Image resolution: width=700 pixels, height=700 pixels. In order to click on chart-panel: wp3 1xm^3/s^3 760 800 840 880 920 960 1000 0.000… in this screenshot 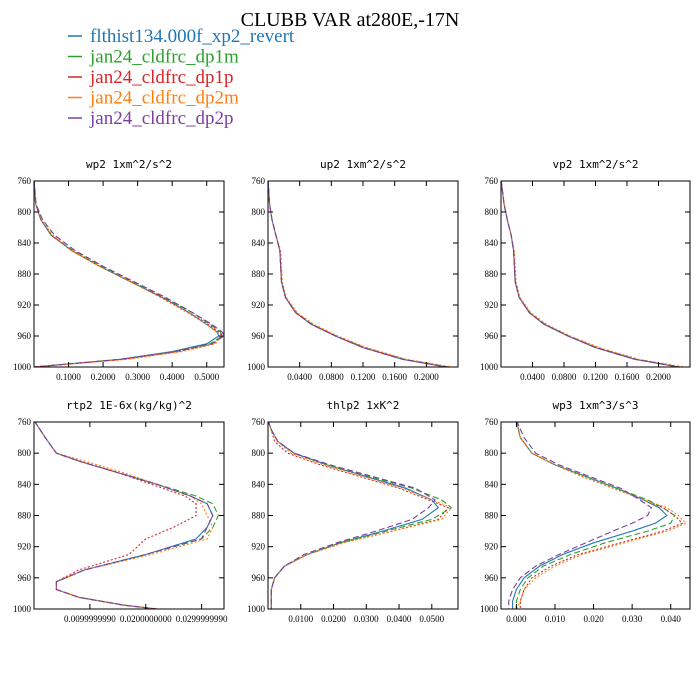, I will do `click(585, 511)`.